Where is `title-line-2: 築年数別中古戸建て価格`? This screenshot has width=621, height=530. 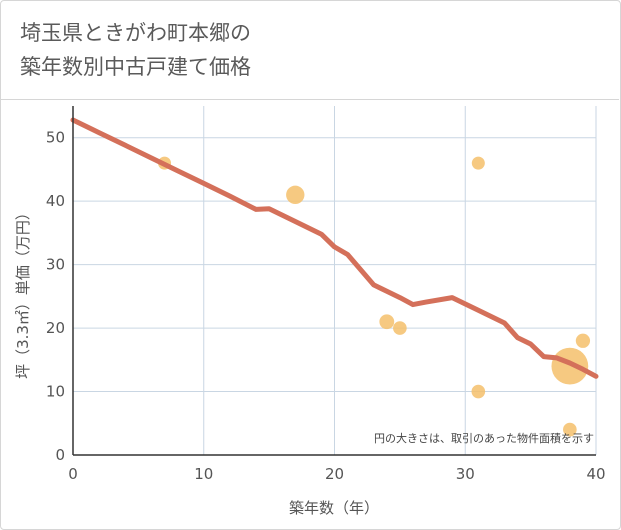 title-line-2: 築年数別中古戸建て価格 is located at coordinates (135, 67).